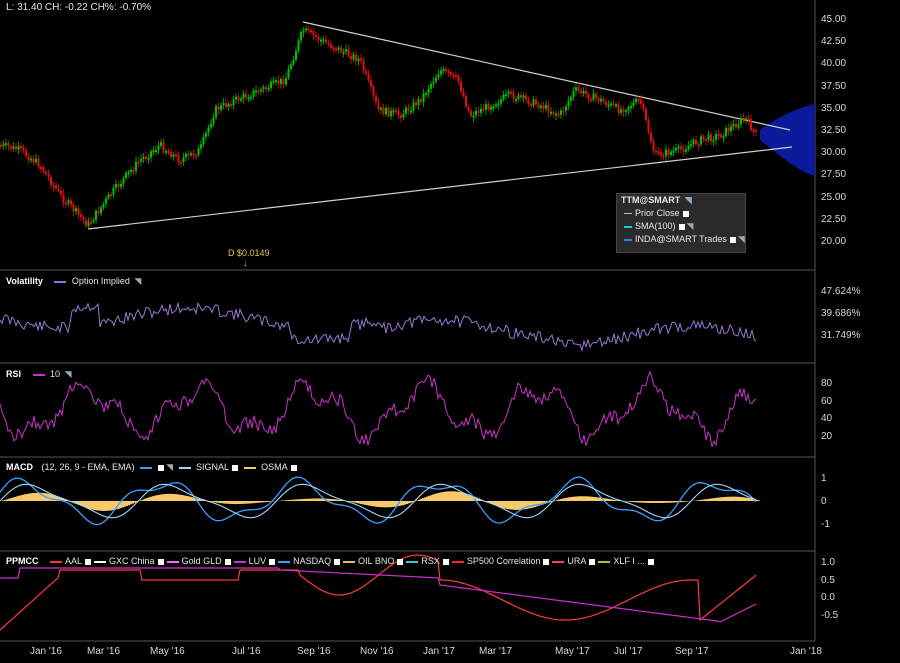 The image size is (900, 663). Describe the element at coordinates (572, 651) in the screenshot. I see `time-tick-label: May '17` at that location.